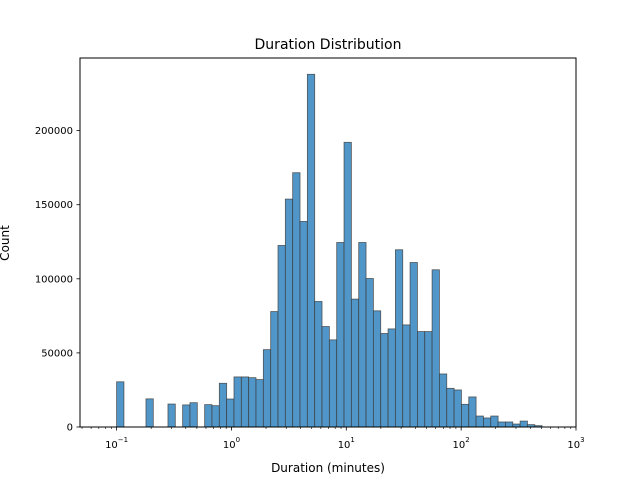 This screenshot has width=640, height=480. I want to click on y-tick-label: 150000, so click(54, 205).